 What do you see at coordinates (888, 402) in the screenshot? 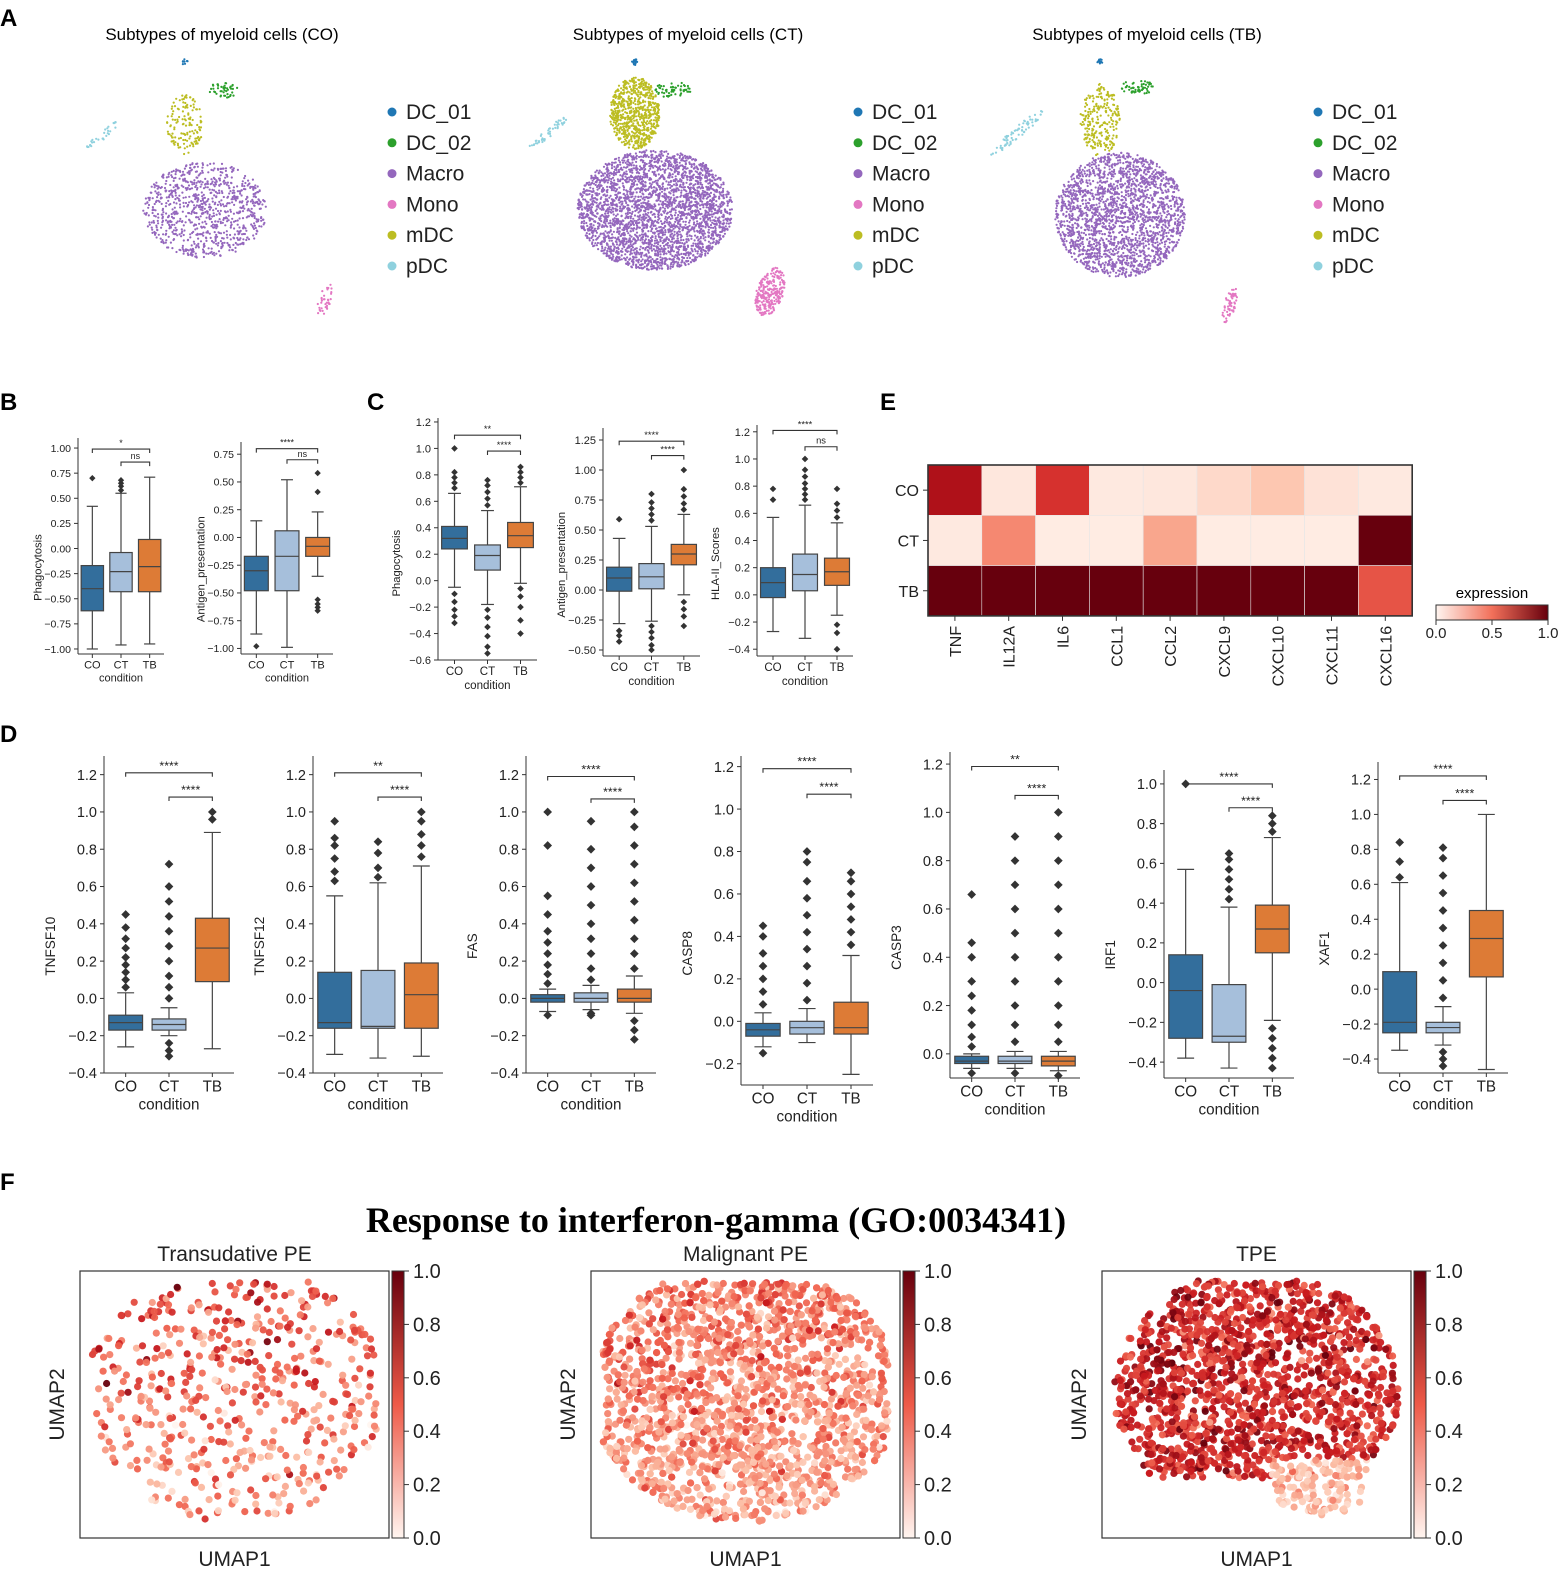
I see `panel-letter-e: E` at bounding box center [888, 402].